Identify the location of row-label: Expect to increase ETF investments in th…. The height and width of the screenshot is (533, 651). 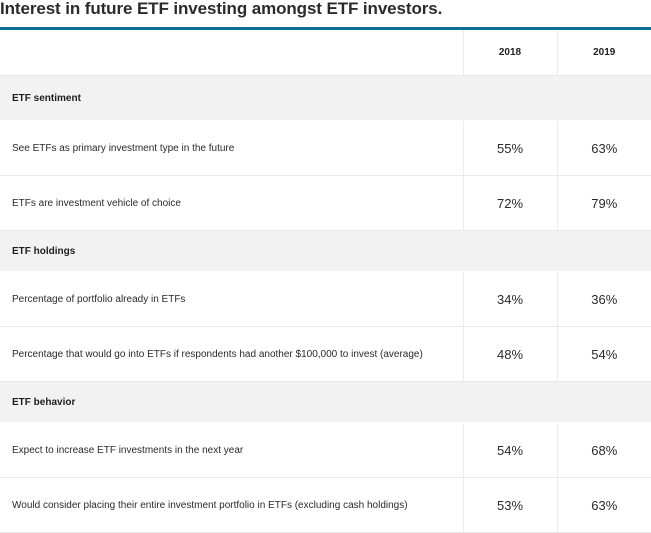
(231, 450).